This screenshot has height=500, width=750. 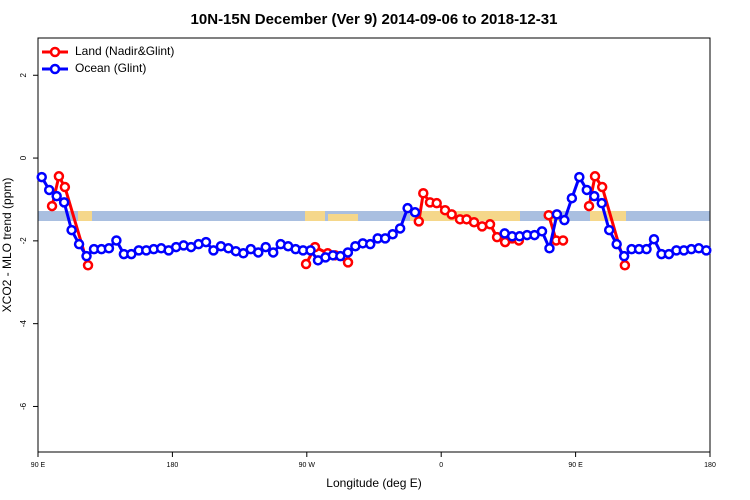 I want to click on x-axis-label: Longitude (deg E), so click(x=373, y=483).